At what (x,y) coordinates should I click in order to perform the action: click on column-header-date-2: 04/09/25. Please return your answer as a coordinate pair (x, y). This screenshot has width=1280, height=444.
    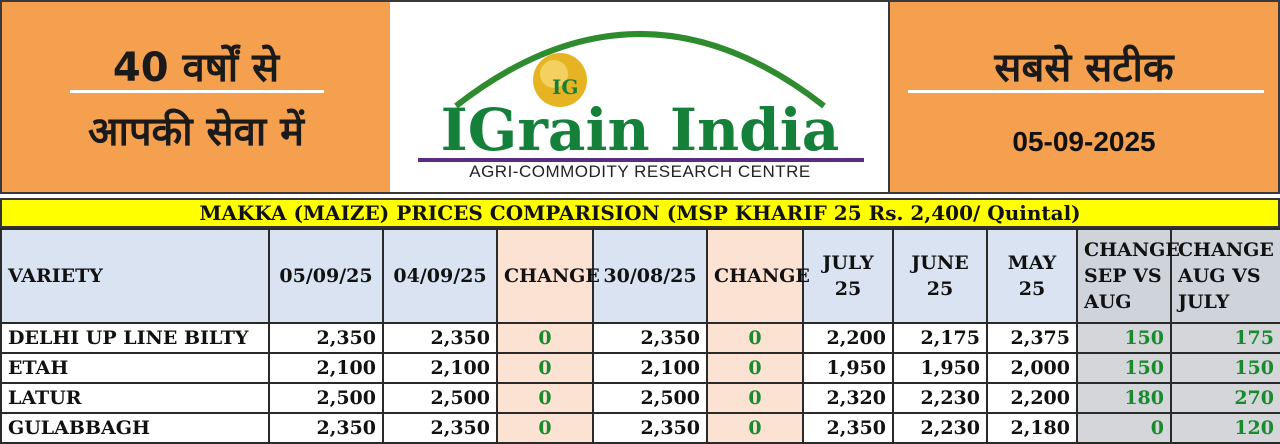
    Looking at the image, I should click on (440, 276).